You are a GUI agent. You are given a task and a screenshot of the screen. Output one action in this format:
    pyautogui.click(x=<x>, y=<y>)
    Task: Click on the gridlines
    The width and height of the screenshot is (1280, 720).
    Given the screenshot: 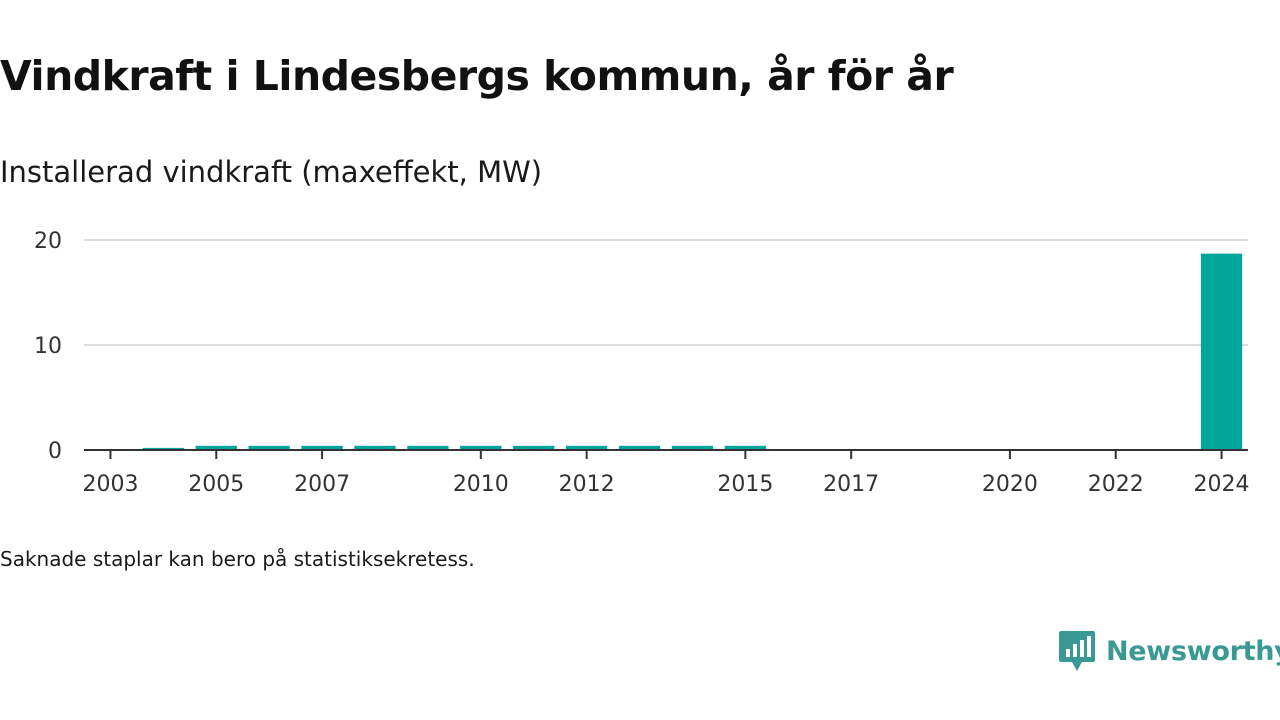 What is the action you would take?
    pyautogui.click(x=666, y=292)
    